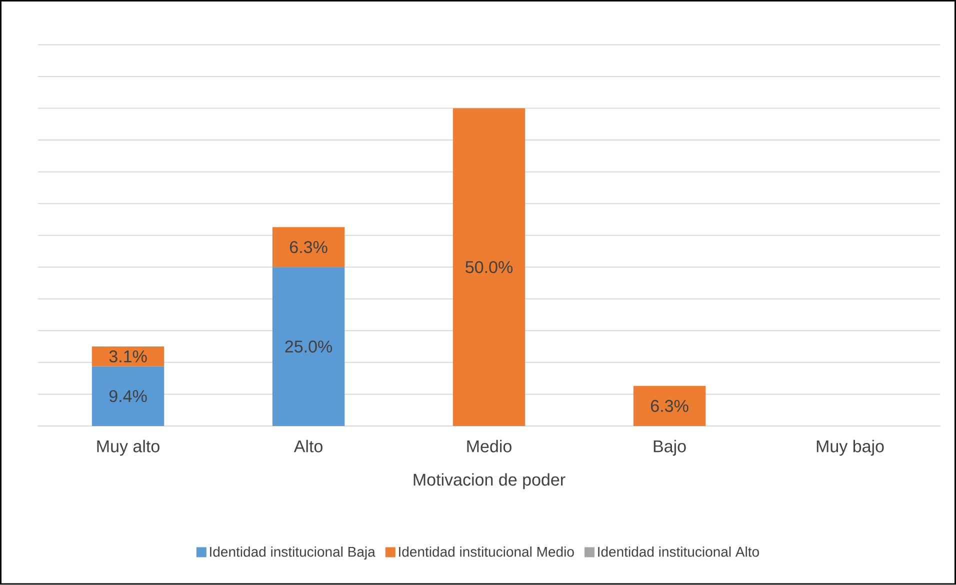  I want to click on x-tick-label: Muy alto, so click(128, 448).